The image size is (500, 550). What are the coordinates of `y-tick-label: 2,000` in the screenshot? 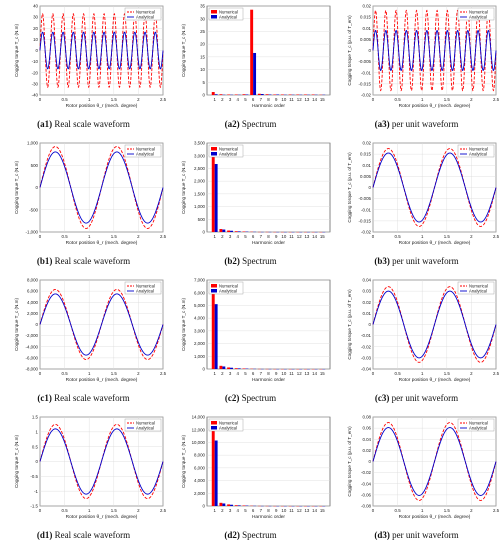 It's located at (200, 343).